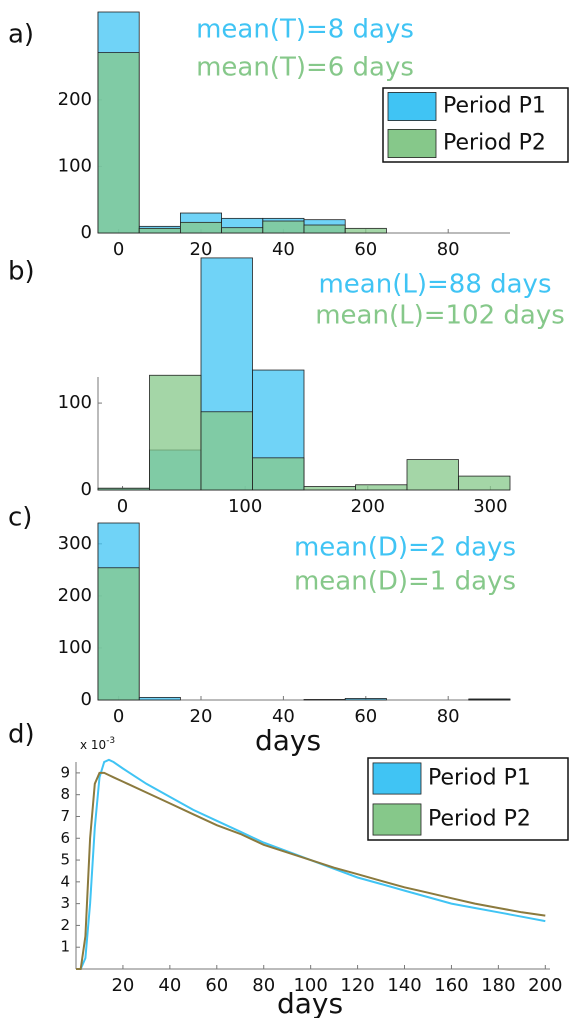 Image resolution: width=581 pixels, height=1018 pixels. Describe the element at coordinates (21, 272) in the screenshot. I see `panel-label: b)` at that location.